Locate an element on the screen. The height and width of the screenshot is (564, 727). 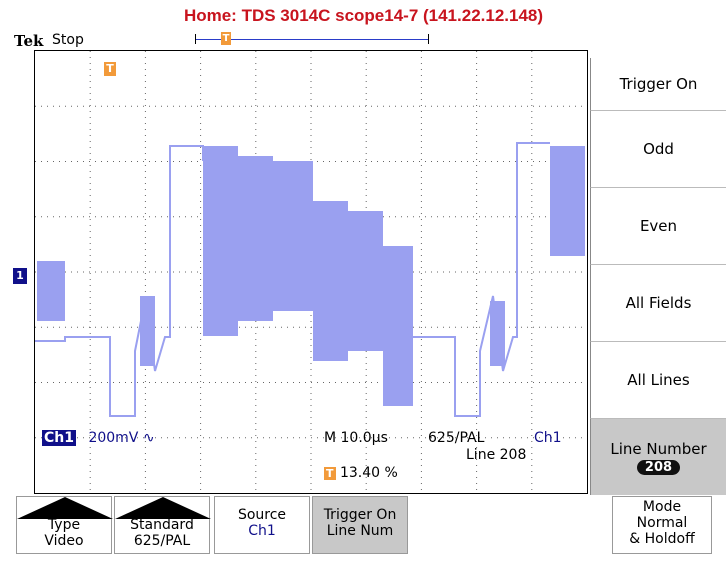
side-button-odd: Odd is located at coordinates (658, 148).